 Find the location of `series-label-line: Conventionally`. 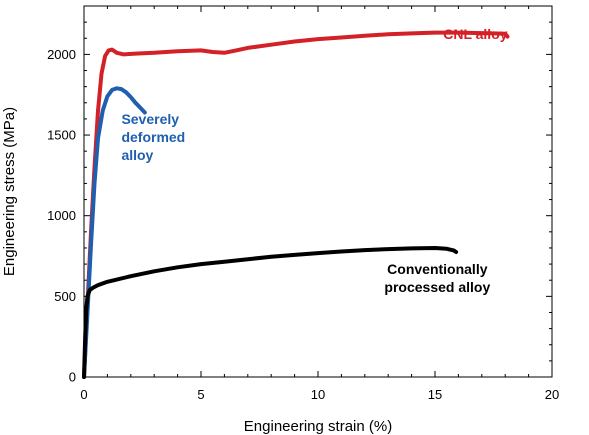

series-label-line: Conventionally is located at coordinates (437, 269).